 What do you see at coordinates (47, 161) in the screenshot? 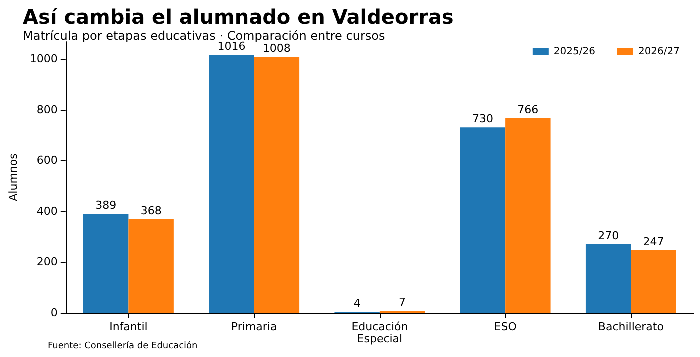
I see `y-tick-label: 600` at bounding box center [47, 161].